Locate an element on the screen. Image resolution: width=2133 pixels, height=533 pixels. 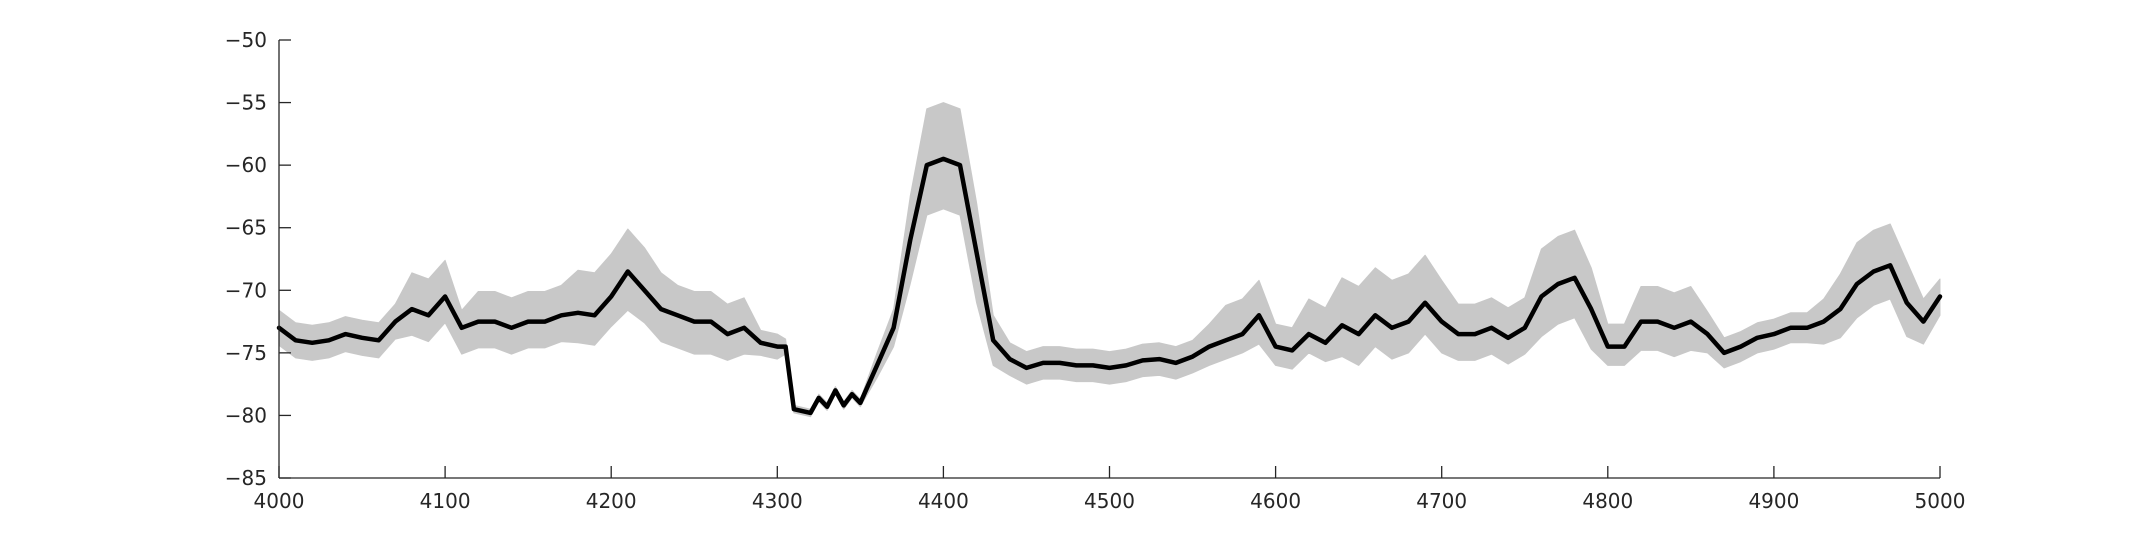
x-tick-label: 4100 is located at coordinates (445, 501).